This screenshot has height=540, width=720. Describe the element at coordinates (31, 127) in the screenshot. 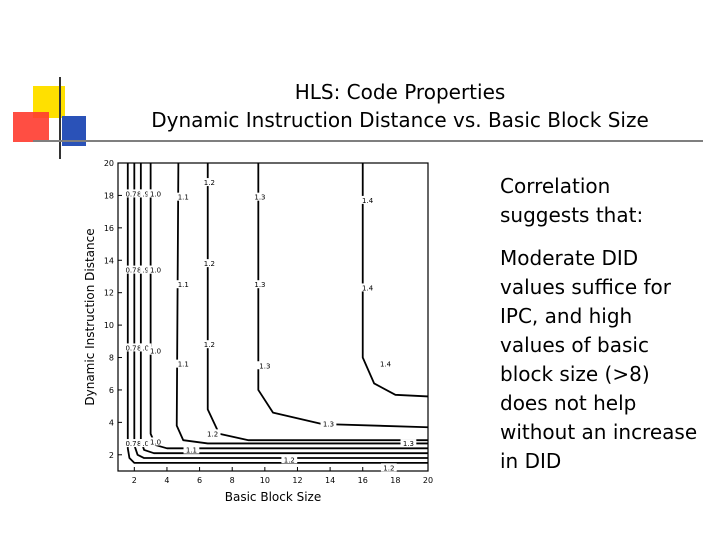

I see `decor-red-square` at that location.